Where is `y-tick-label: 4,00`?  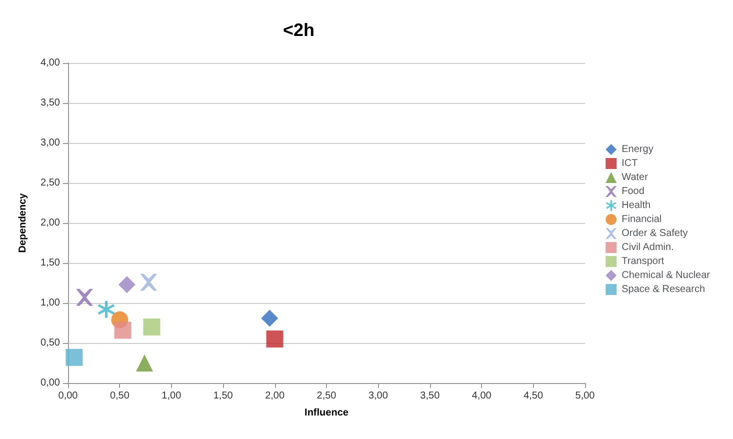 y-tick-label: 4,00 is located at coordinates (50, 63).